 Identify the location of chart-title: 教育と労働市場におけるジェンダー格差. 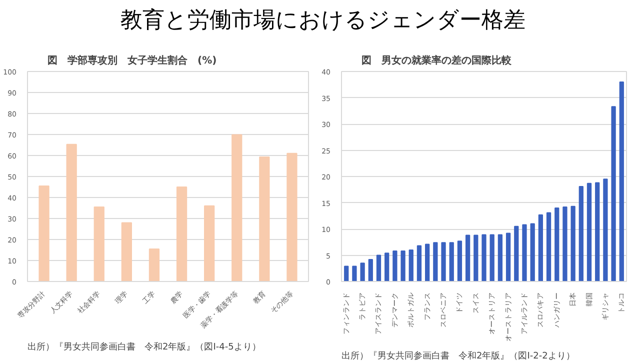
(323, 21).